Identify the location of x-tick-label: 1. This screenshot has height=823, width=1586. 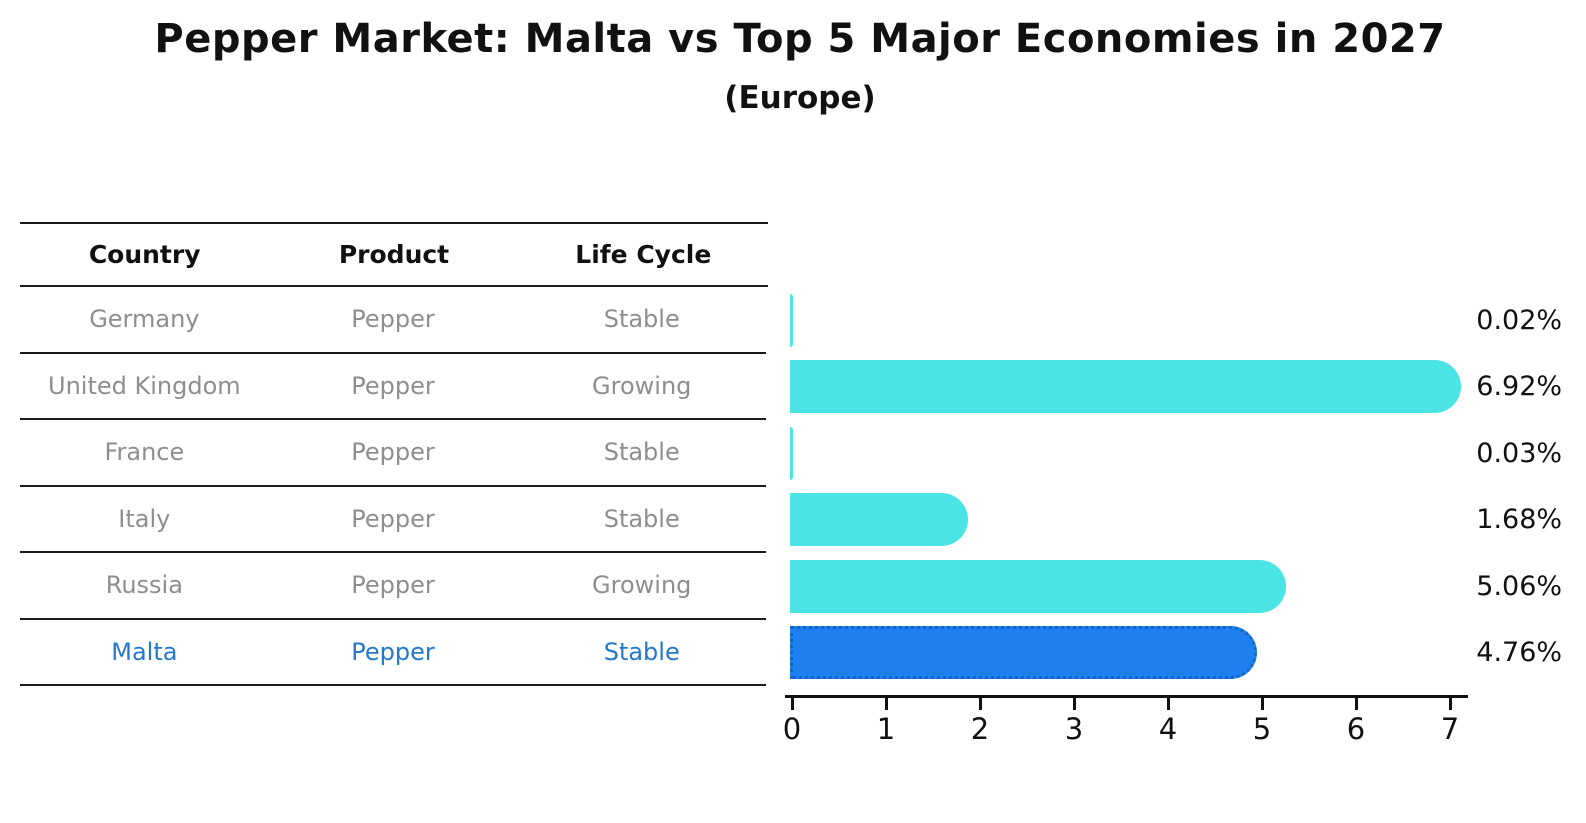
(886, 729).